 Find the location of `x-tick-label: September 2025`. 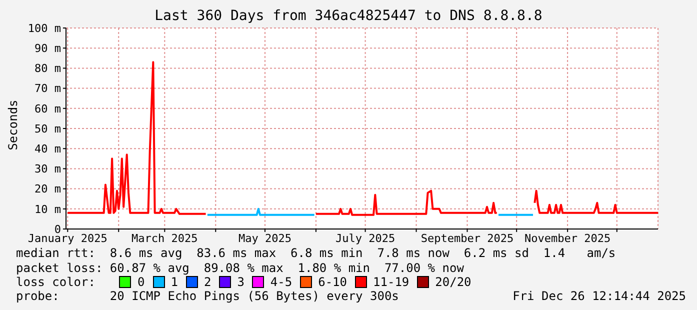

x-tick-label: September 2025 is located at coordinates (467, 238).